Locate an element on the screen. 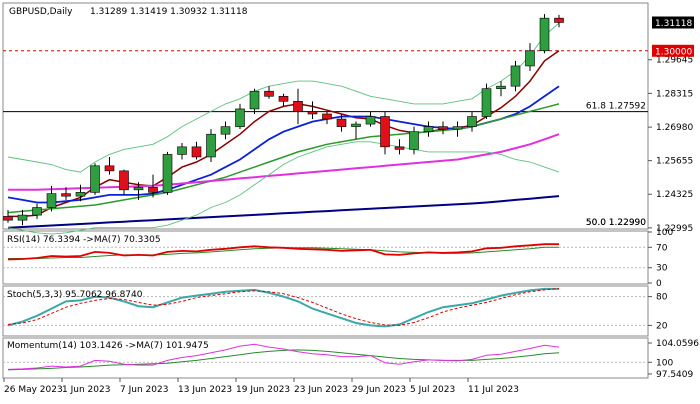 The height and width of the screenshot is (404, 700). rsi-panel-title: RSI(14) 76.3394 ->MA(7) 70.3305 is located at coordinates (84, 240).